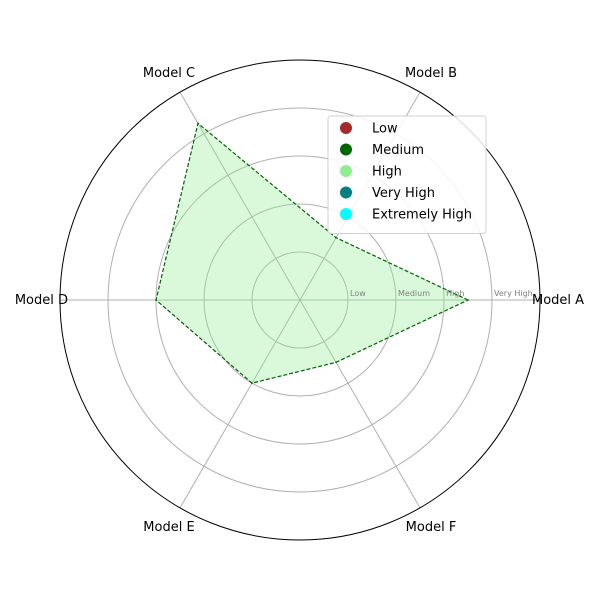 The width and height of the screenshot is (600, 600). I want to click on legend-label-very-high: Very High, so click(403, 193).